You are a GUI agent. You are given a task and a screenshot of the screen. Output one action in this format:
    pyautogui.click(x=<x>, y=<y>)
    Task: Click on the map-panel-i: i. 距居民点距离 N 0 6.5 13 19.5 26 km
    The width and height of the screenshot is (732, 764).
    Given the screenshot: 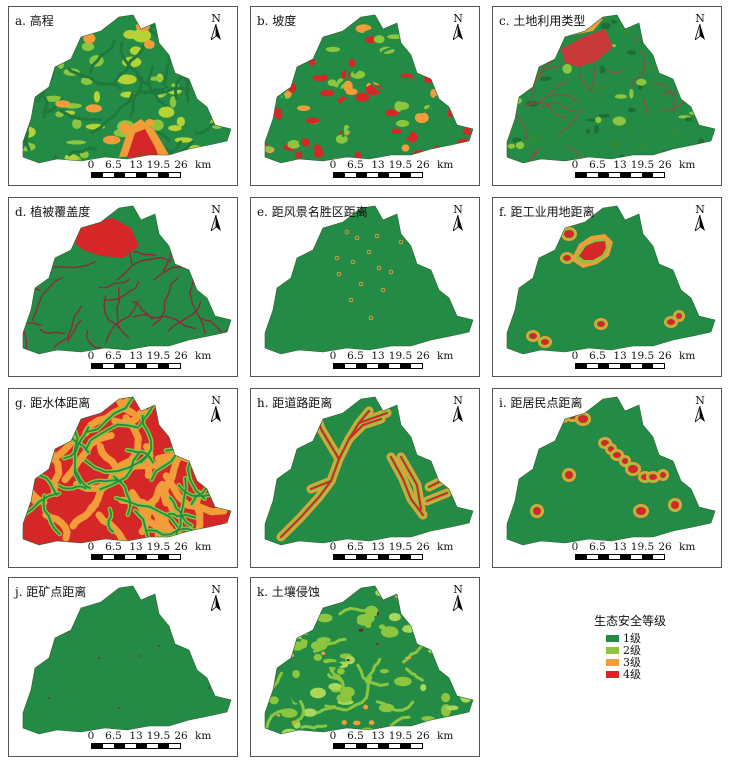 What is the action you would take?
    pyautogui.click(x=607, y=478)
    